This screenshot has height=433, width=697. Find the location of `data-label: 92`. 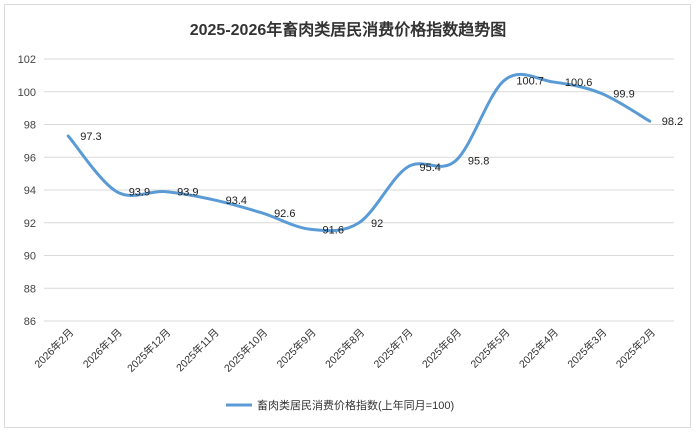

data-label: 92 is located at coordinates (377, 224).